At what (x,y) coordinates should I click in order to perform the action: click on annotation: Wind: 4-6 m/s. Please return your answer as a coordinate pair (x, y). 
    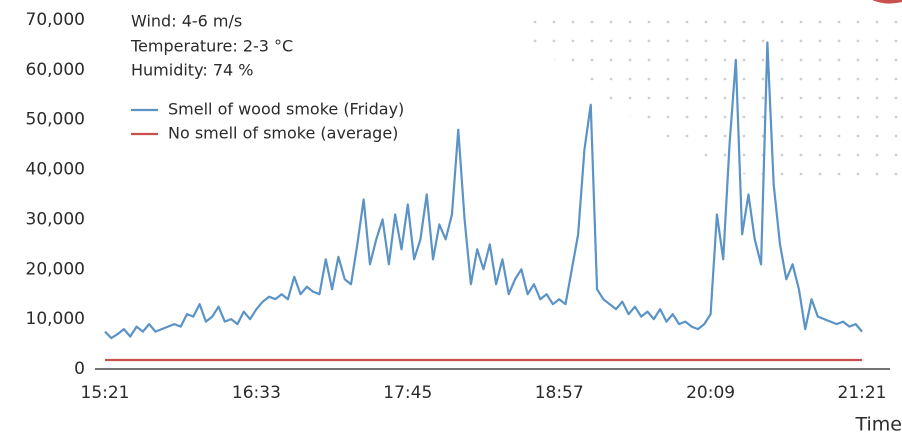
    Looking at the image, I should click on (186, 21).